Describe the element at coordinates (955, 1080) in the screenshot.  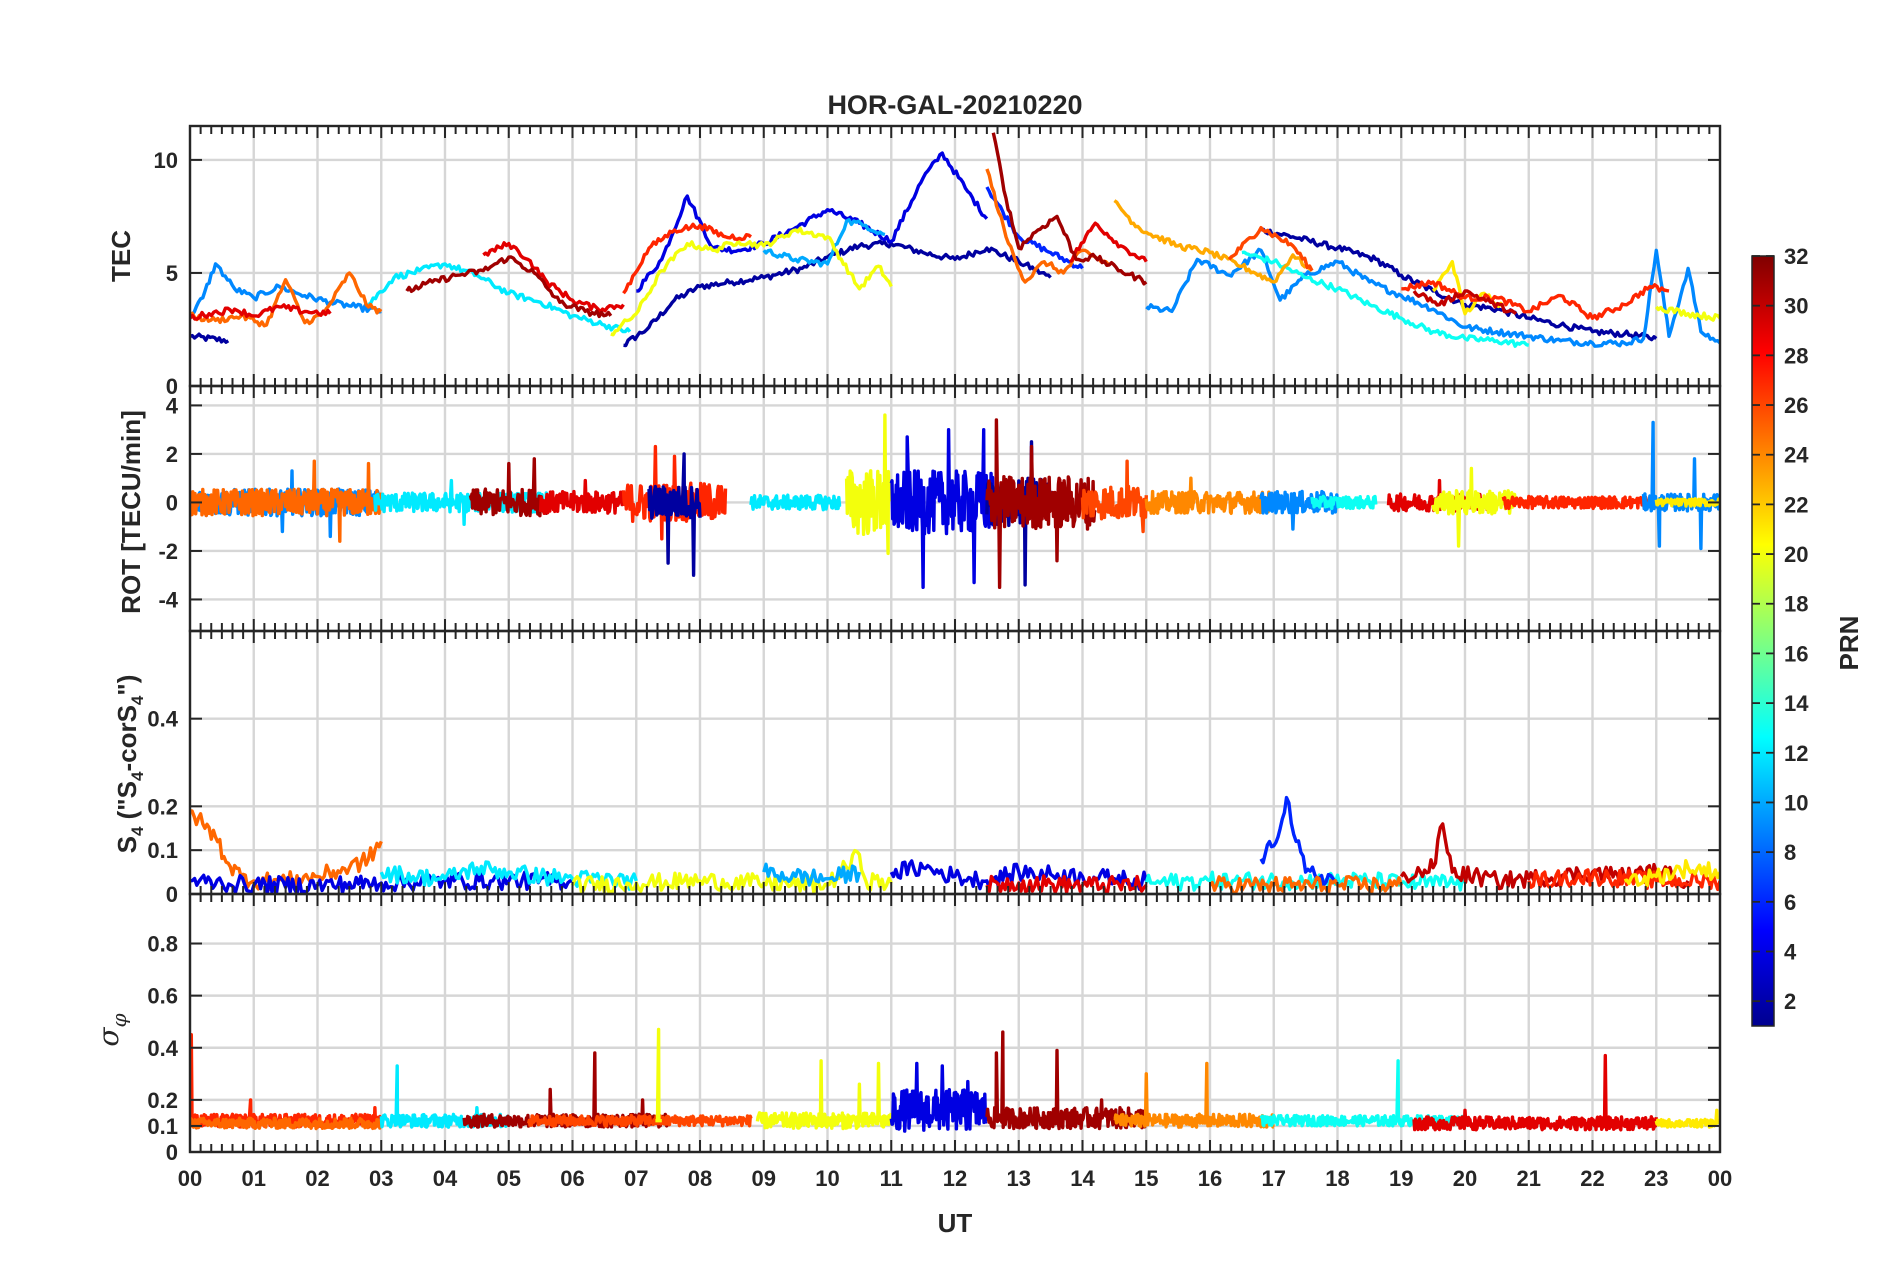
I see `series-group-sigma` at that location.